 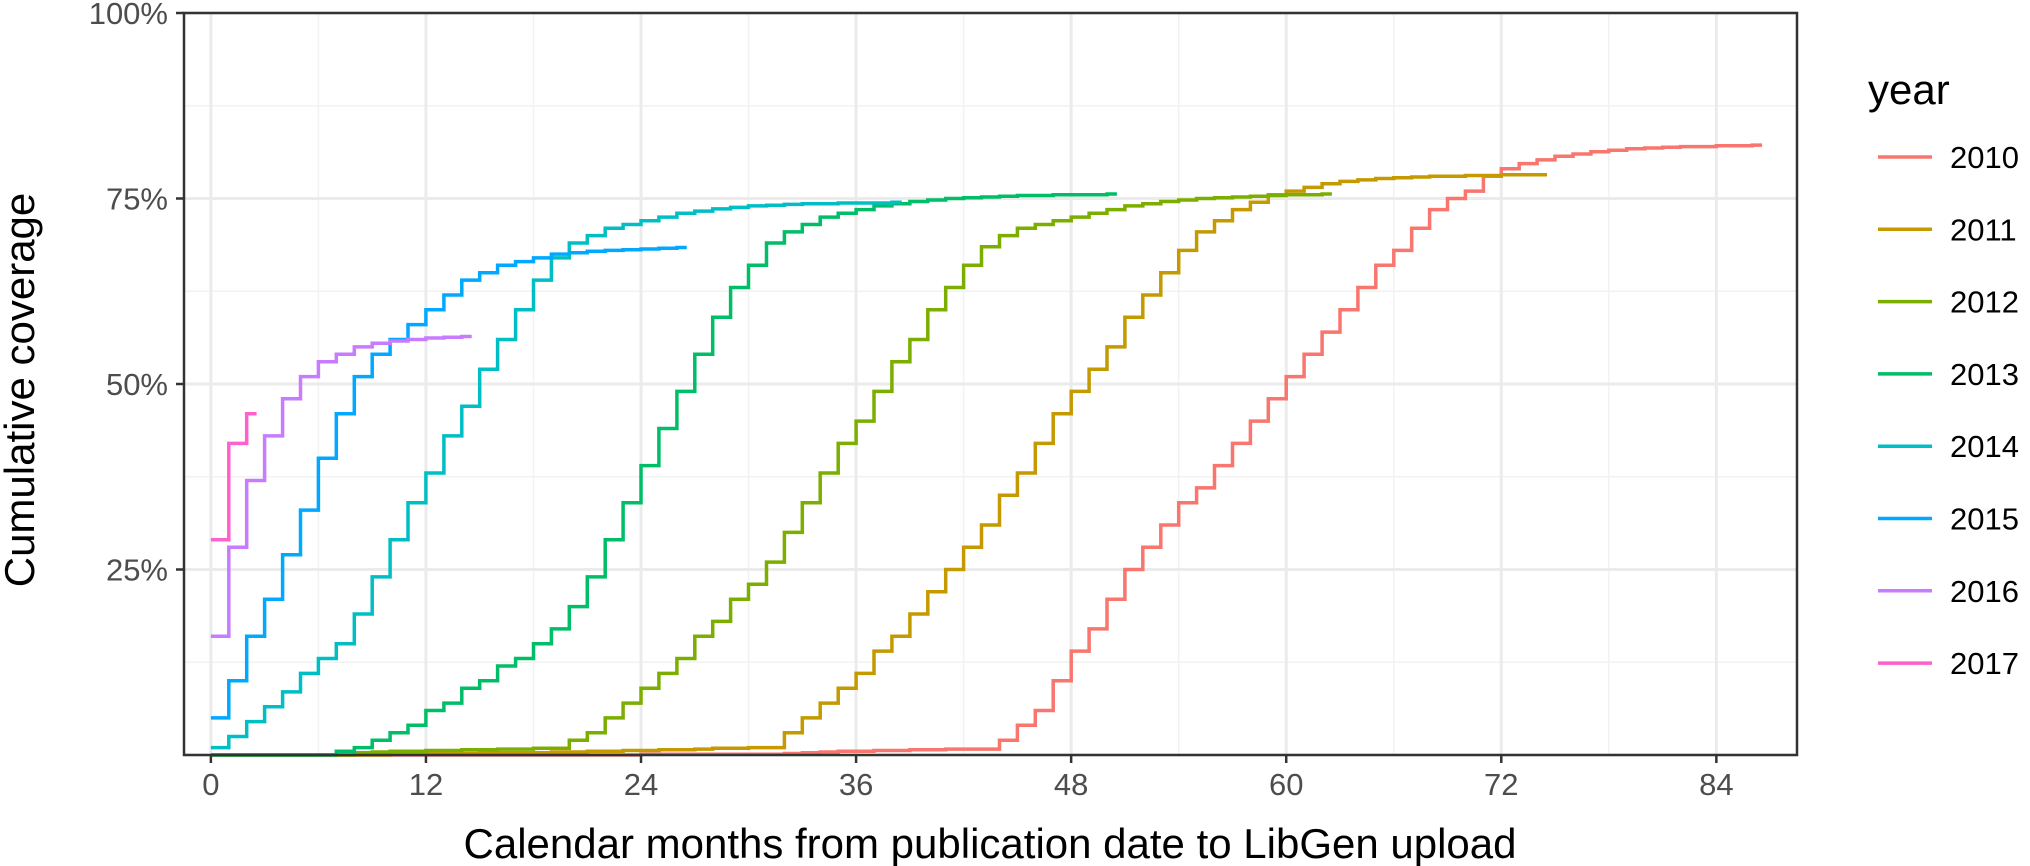 I want to click on x-tick-label: 12, so click(x=426, y=784).